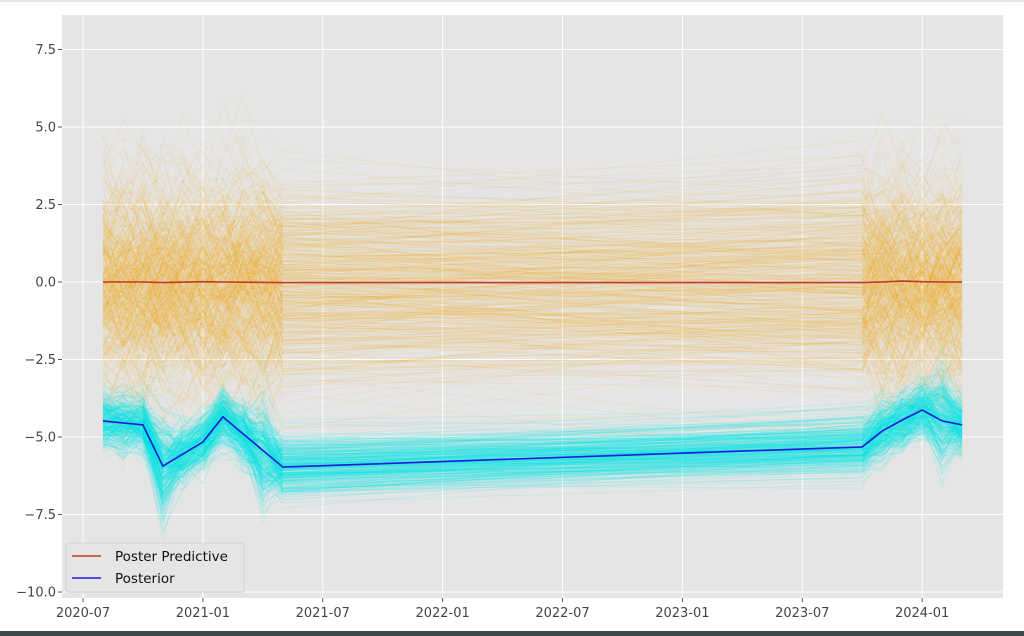  What do you see at coordinates (83, 613) in the screenshot?
I see `x-tick-label: 2020-07` at bounding box center [83, 613].